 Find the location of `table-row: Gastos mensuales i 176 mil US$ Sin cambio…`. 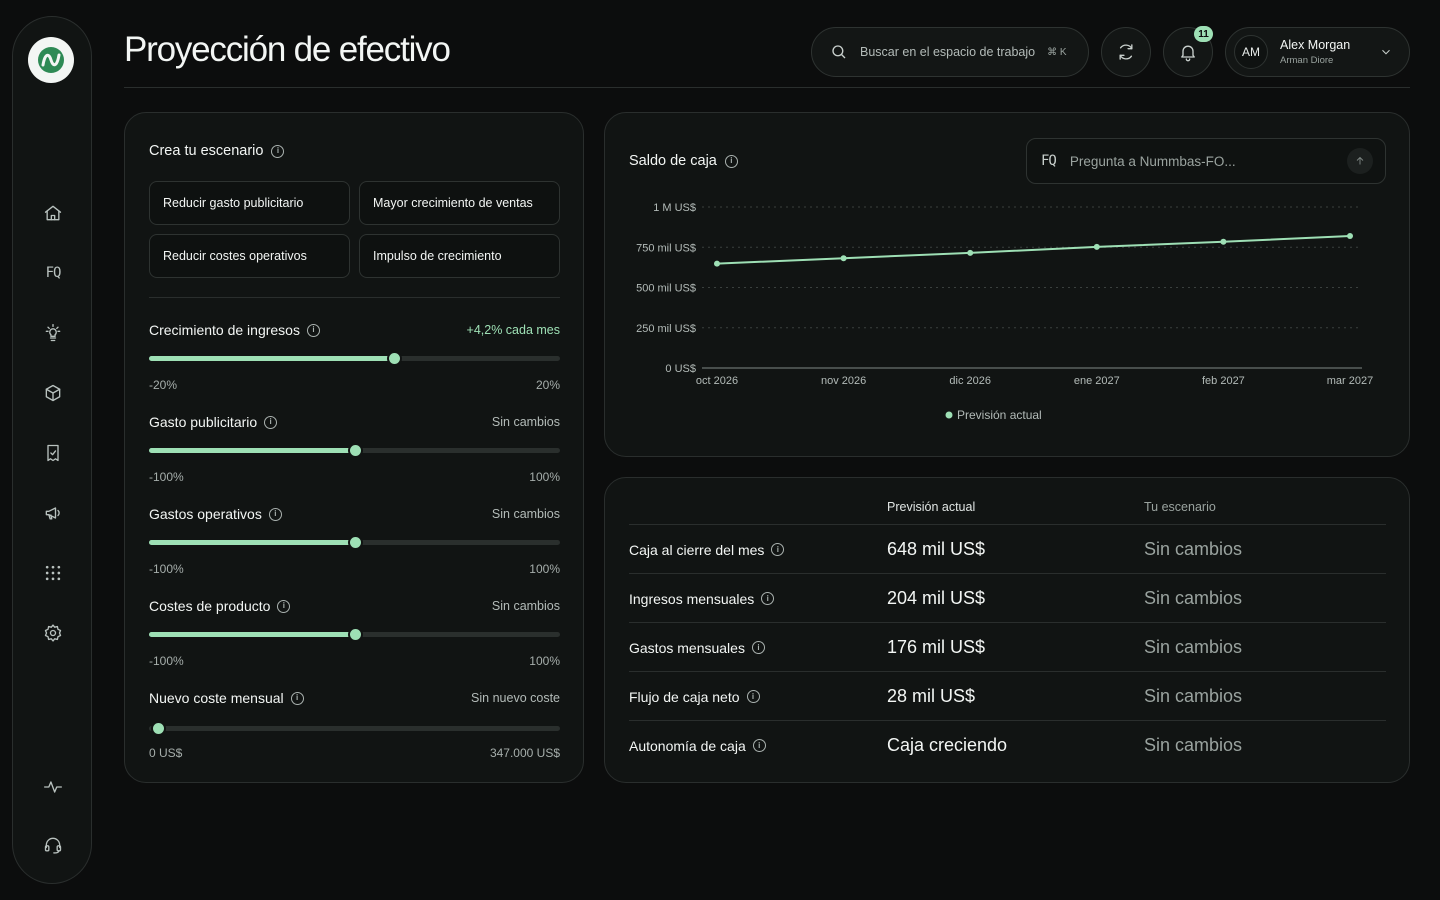

table-row: Gastos mensuales i 176 mil US$ Sin cambio… is located at coordinates (1007, 647).